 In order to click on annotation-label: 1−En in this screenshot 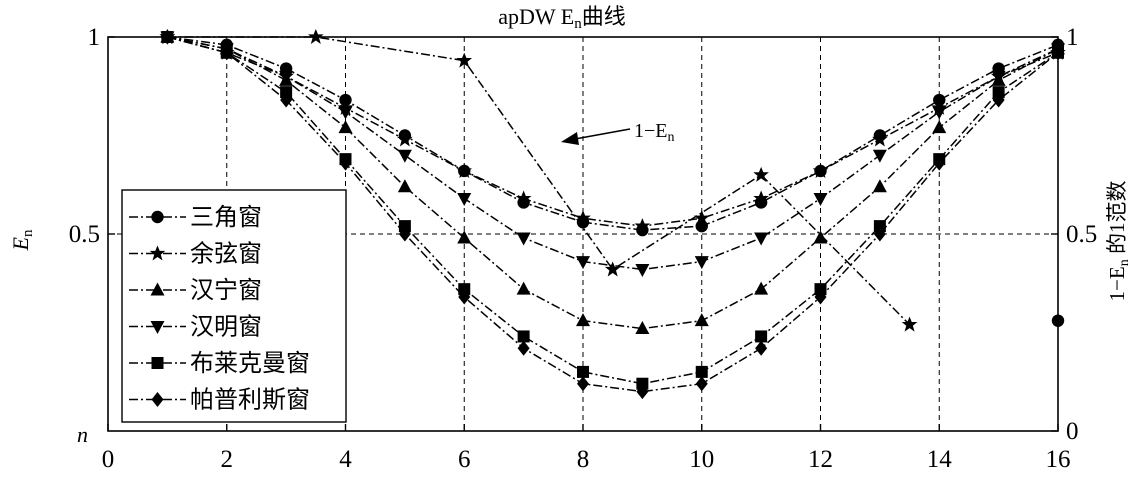, I will do `click(654, 132)`.